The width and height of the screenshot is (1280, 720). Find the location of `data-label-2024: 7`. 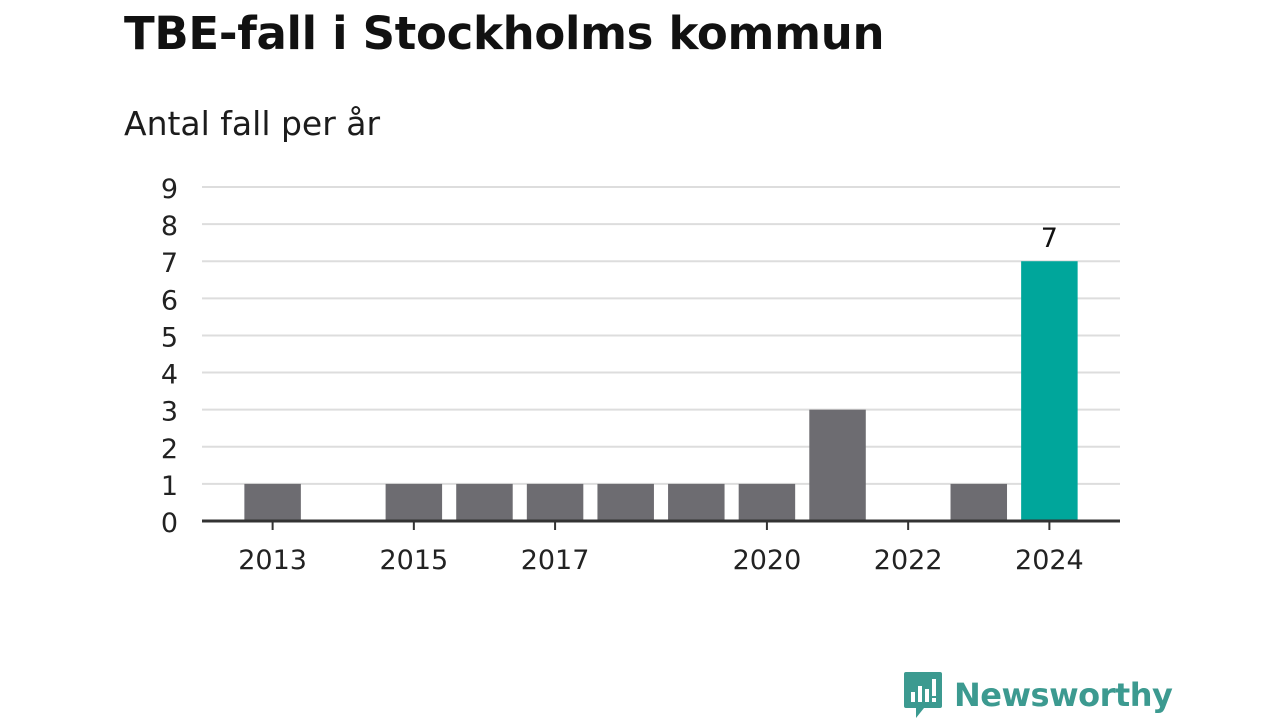

data-label-2024: 7 is located at coordinates (1049, 238).